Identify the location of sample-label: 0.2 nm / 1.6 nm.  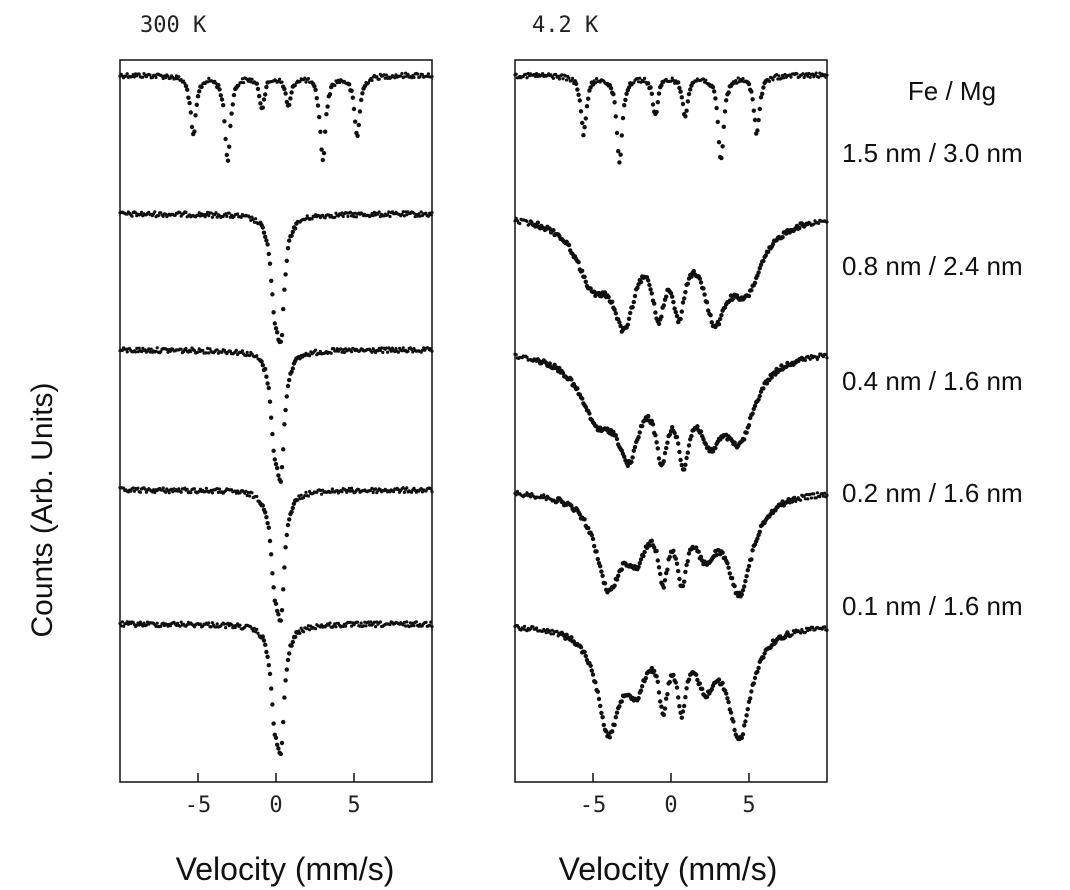
(932, 493).